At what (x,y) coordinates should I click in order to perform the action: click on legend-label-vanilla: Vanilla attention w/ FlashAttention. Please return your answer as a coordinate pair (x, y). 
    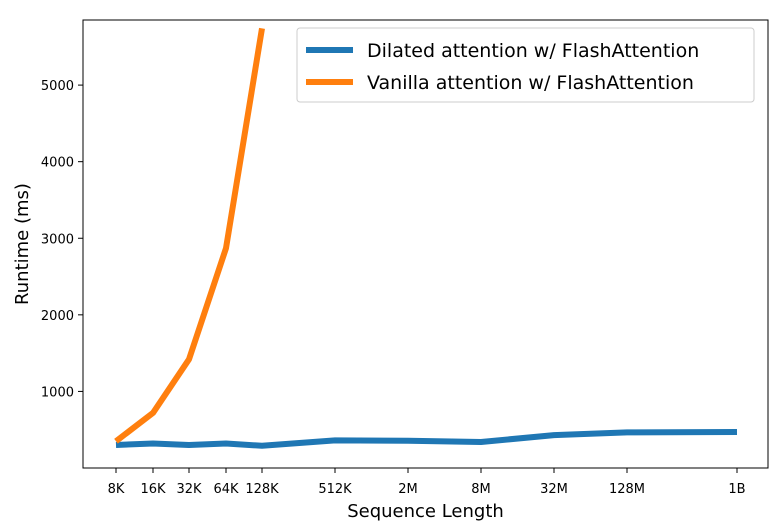
    Looking at the image, I should click on (530, 83).